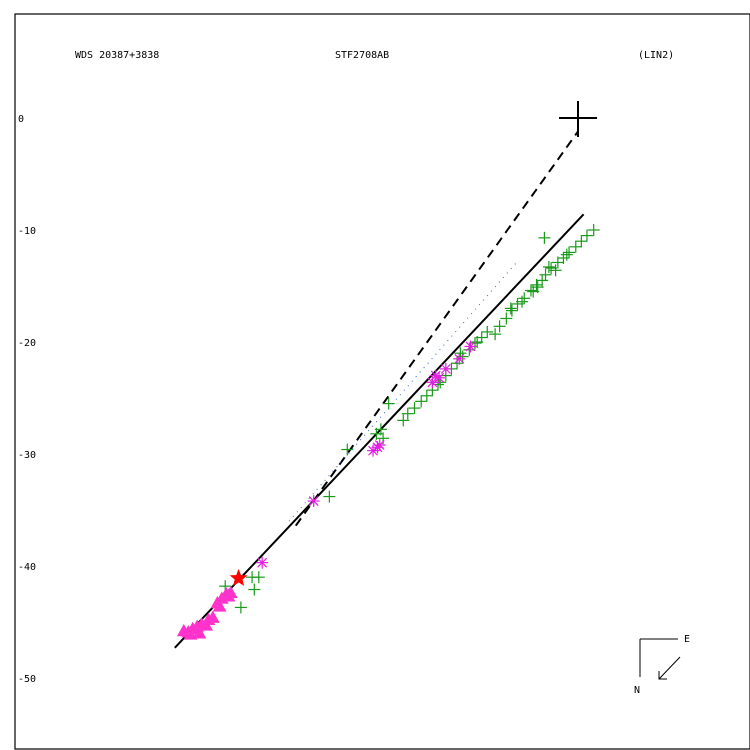 This screenshot has height=750, width=750. What do you see at coordinates (27, 231) in the screenshot?
I see `y-tick-label: -10` at bounding box center [27, 231].